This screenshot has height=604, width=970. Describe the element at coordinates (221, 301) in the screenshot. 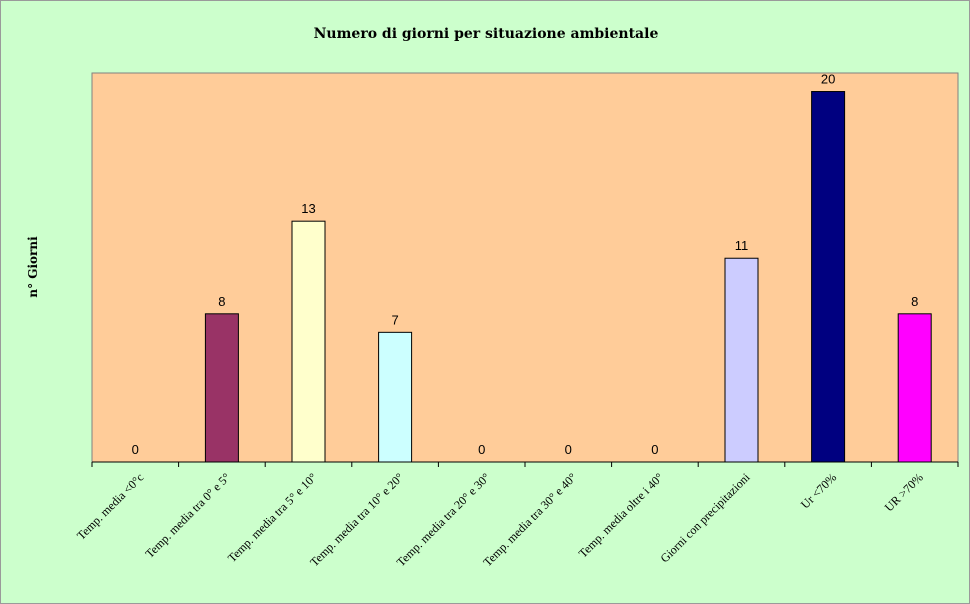

I see `data-label-2: 8` at that location.